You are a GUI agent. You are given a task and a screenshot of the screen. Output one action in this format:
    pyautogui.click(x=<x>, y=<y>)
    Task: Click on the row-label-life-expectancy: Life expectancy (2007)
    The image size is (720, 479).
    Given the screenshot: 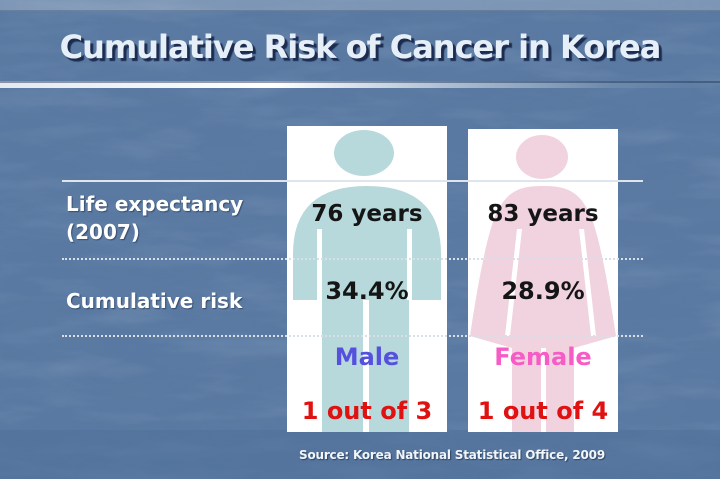 What is the action you would take?
    pyautogui.click(x=154, y=218)
    